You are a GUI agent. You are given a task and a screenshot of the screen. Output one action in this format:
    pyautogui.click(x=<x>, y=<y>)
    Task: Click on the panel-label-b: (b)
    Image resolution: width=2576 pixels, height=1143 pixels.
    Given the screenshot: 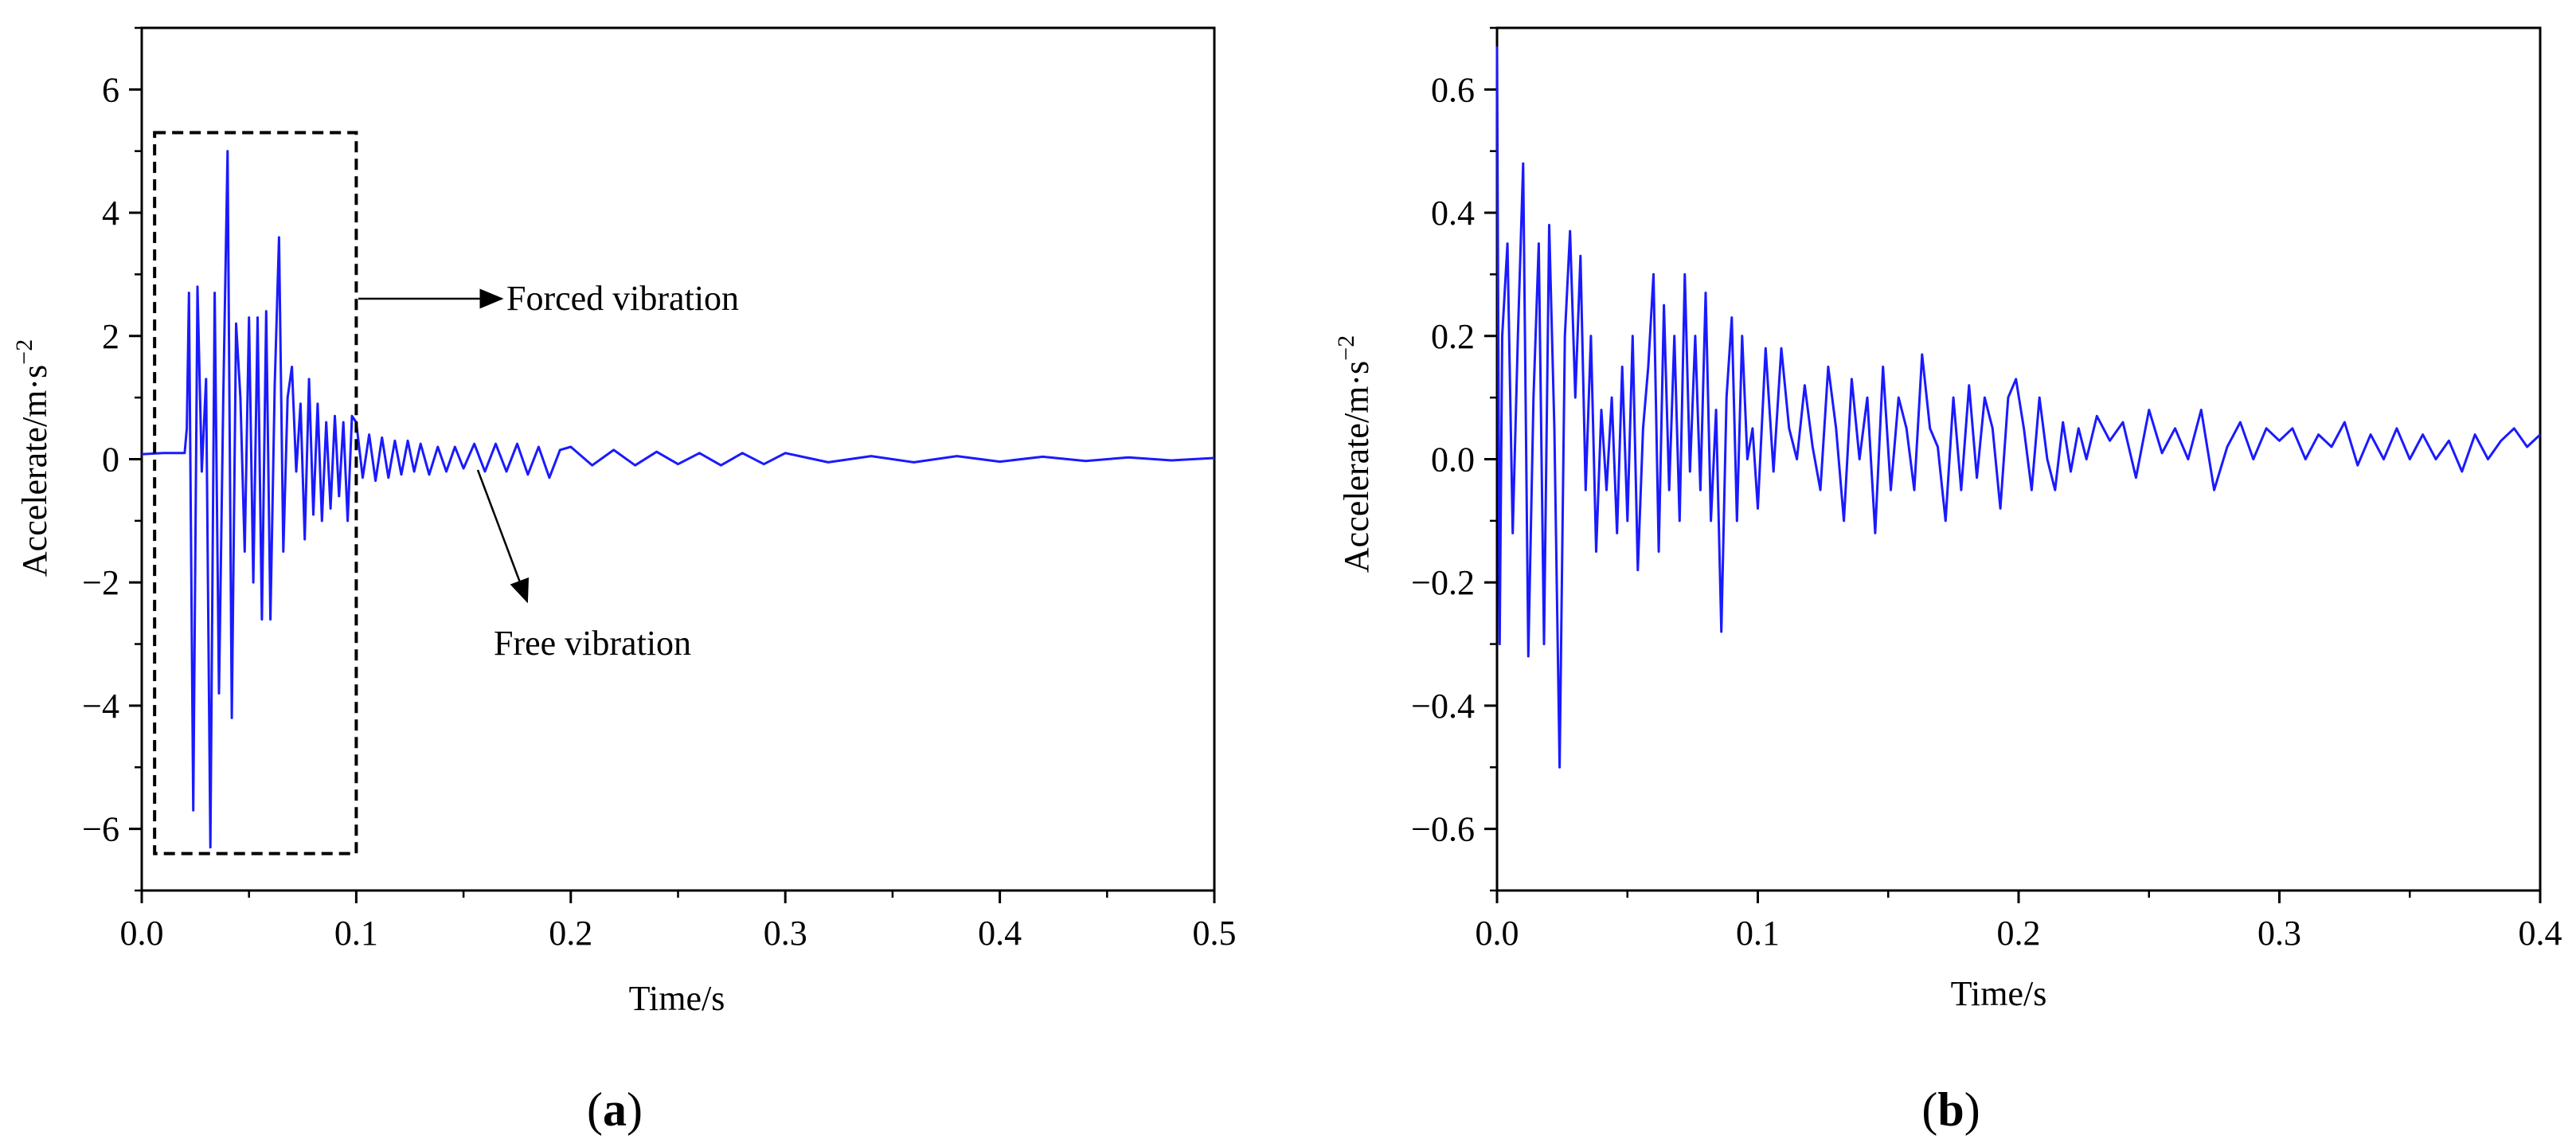 What is the action you would take?
    pyautogui.click(x=1951, y=1109)
    